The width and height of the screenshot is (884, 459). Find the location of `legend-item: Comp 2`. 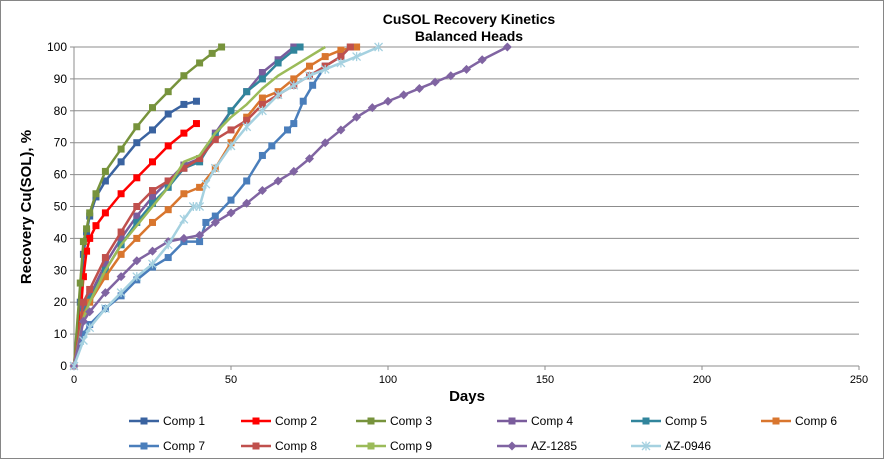

legend-item: Comp 2 is located at coordinates (279, 421).